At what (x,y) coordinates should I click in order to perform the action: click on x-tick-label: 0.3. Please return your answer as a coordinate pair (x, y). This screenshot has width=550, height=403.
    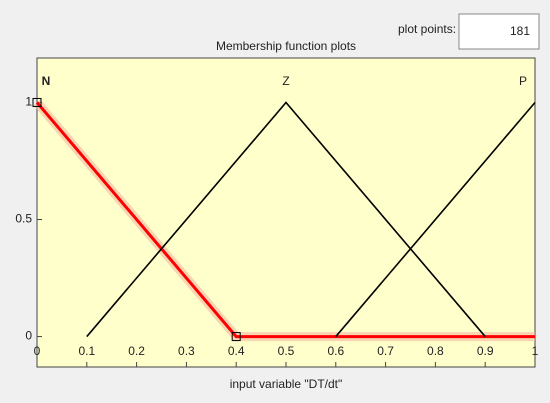
    Looking at the image, I should click on (186, 351).